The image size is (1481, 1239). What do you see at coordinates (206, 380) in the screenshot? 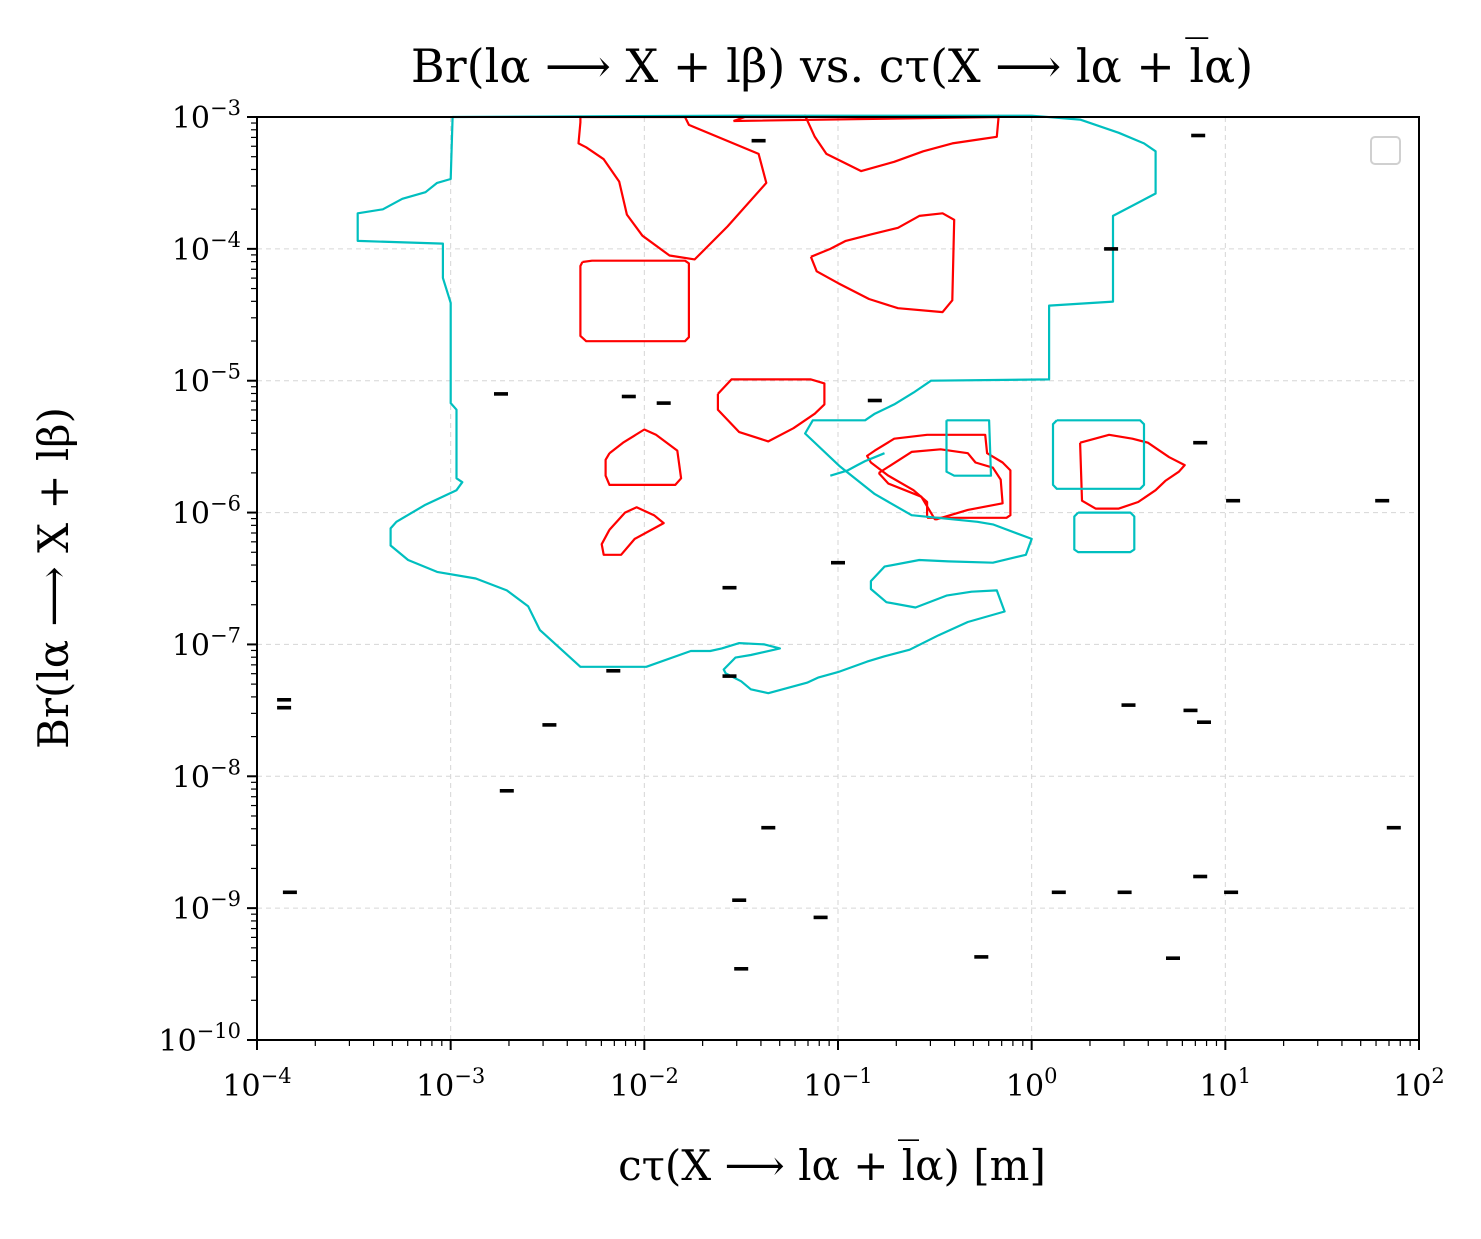
I see `y-tick-label: 10⁻⁵` at bounding box center [206, 380].